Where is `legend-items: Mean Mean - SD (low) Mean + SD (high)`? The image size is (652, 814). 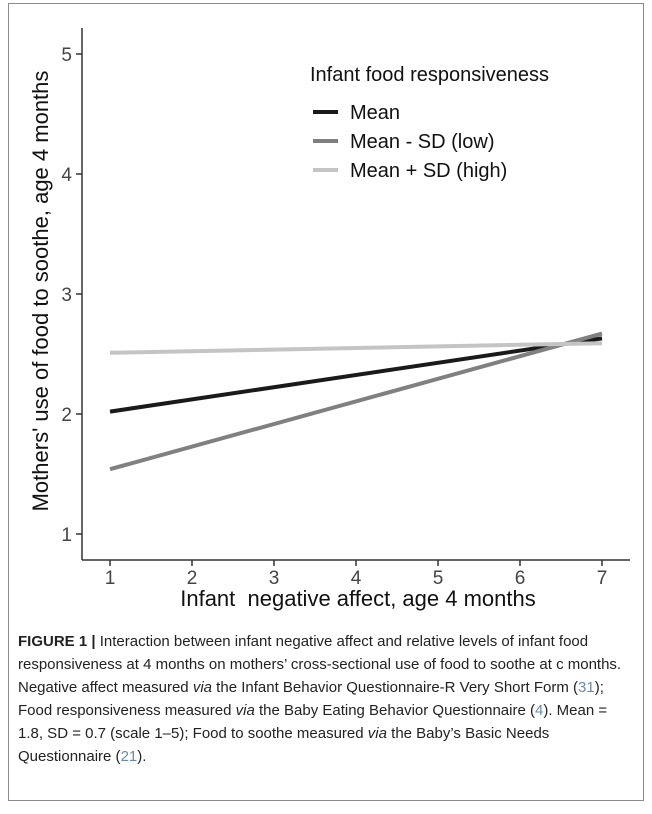 legend-items: Mean Mean - SD (low) Mean + SD (high) is located at coordinates (410, 142).